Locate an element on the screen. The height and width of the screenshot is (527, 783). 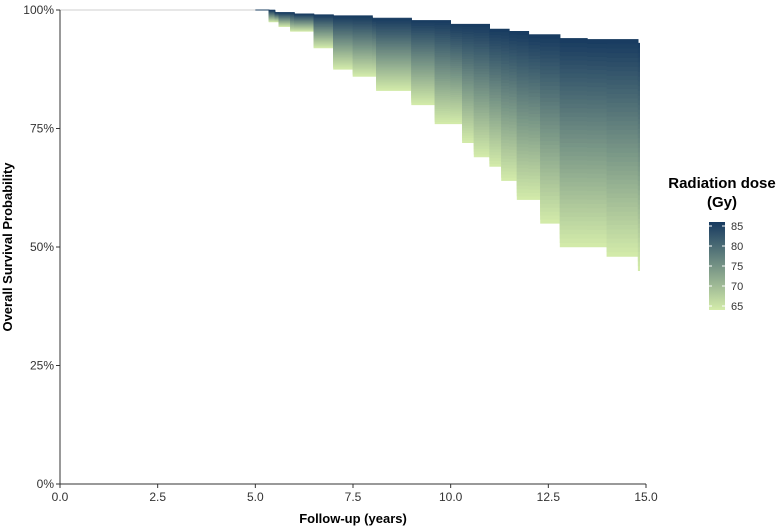
legend-title-line-2: (Gy) is located at coordinates (722, 202).